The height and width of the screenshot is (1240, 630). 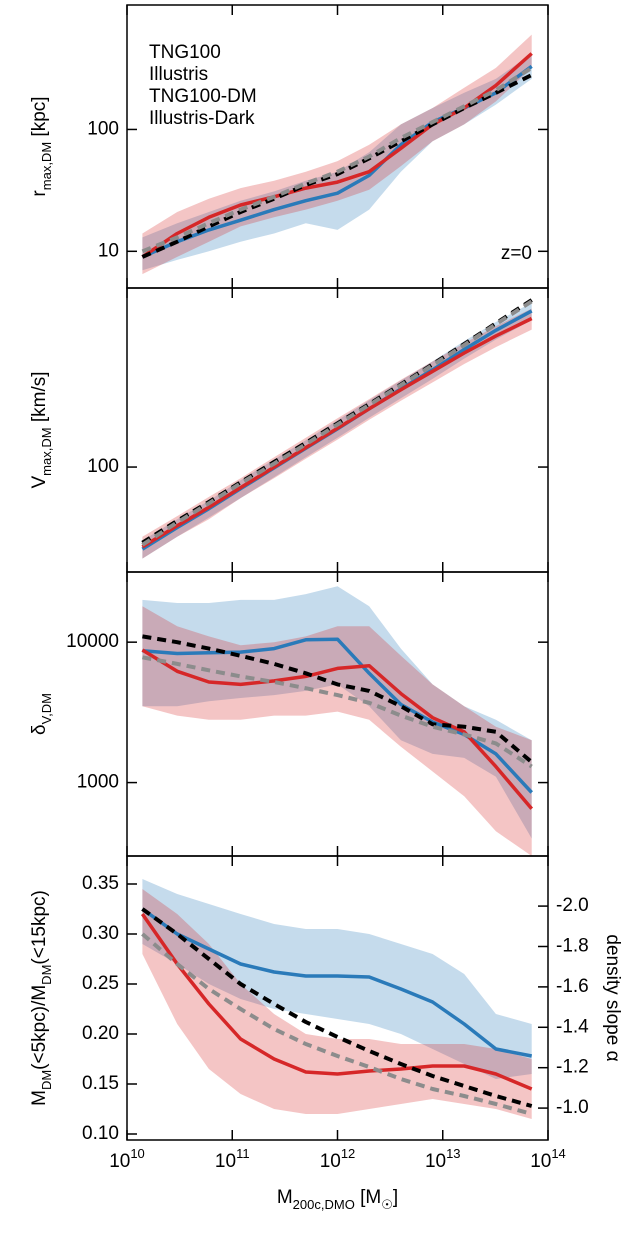 I want to click on y-axis-label: δV,DM, so click(x=41, y=714).